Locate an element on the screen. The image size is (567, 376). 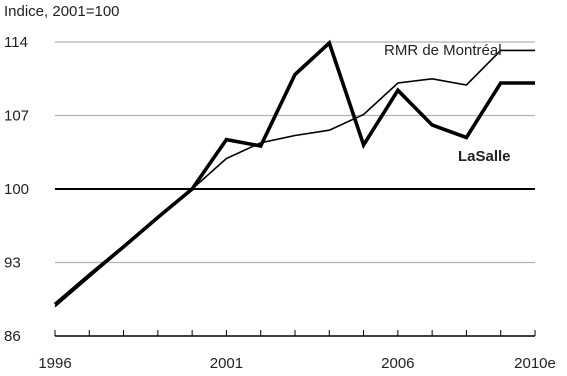
x-tick-label-2010e: 2010e is located at coordinates (535, 363).